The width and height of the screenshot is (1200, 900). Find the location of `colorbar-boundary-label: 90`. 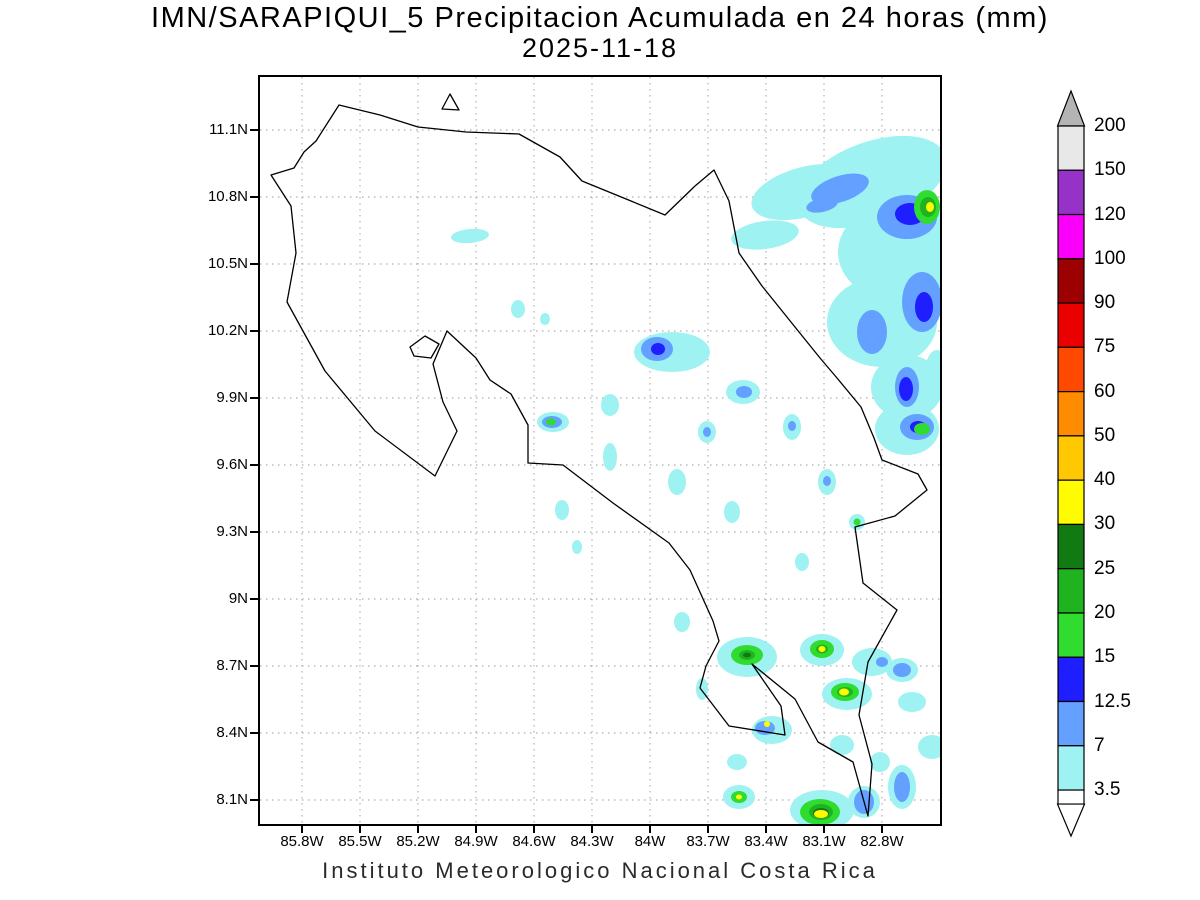

colorbar-boundary-label: 90 is located at coordinates (1105, 303).